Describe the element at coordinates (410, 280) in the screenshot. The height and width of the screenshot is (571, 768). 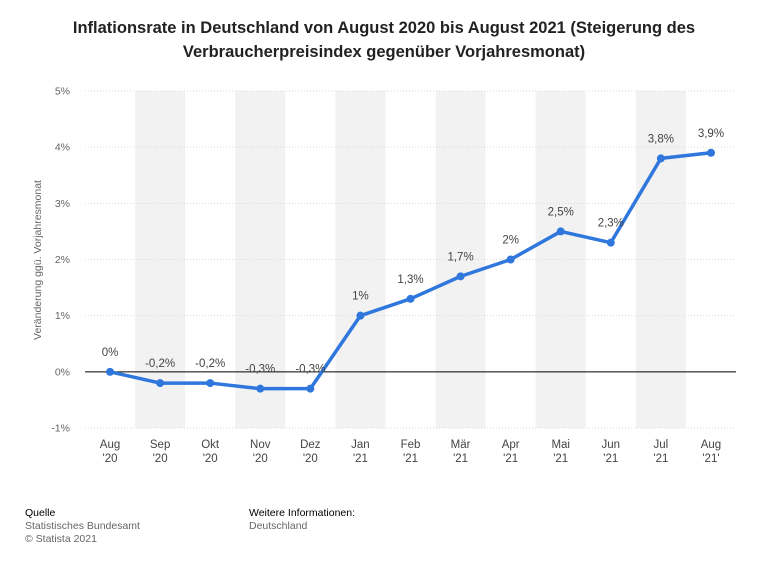
I see `data-label: 1,3%` at that location.